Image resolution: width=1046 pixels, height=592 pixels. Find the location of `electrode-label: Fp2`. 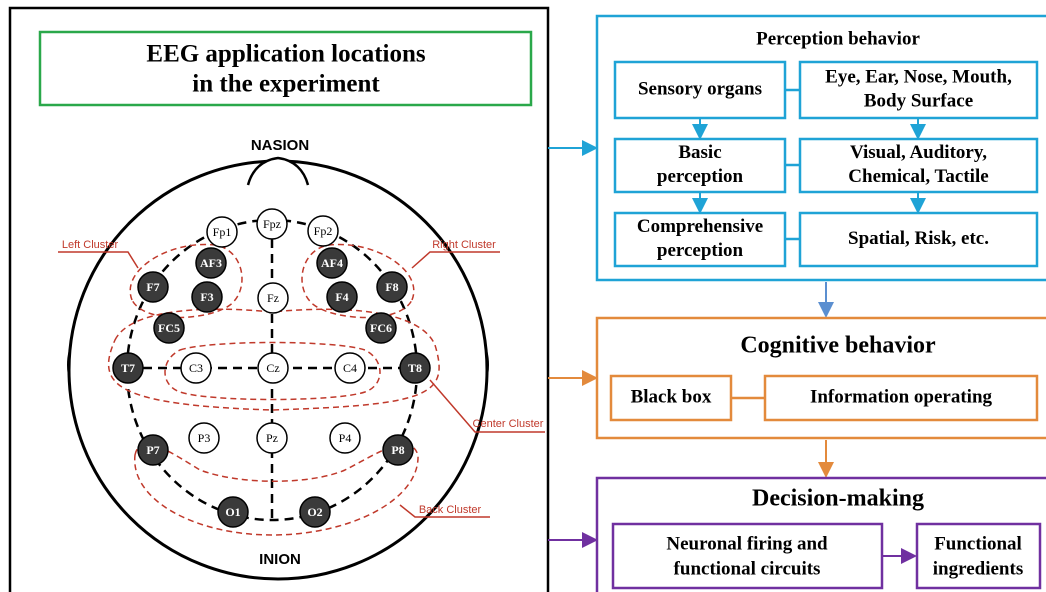

electrode-label: Fp2 is located at coordinates (323, 231).